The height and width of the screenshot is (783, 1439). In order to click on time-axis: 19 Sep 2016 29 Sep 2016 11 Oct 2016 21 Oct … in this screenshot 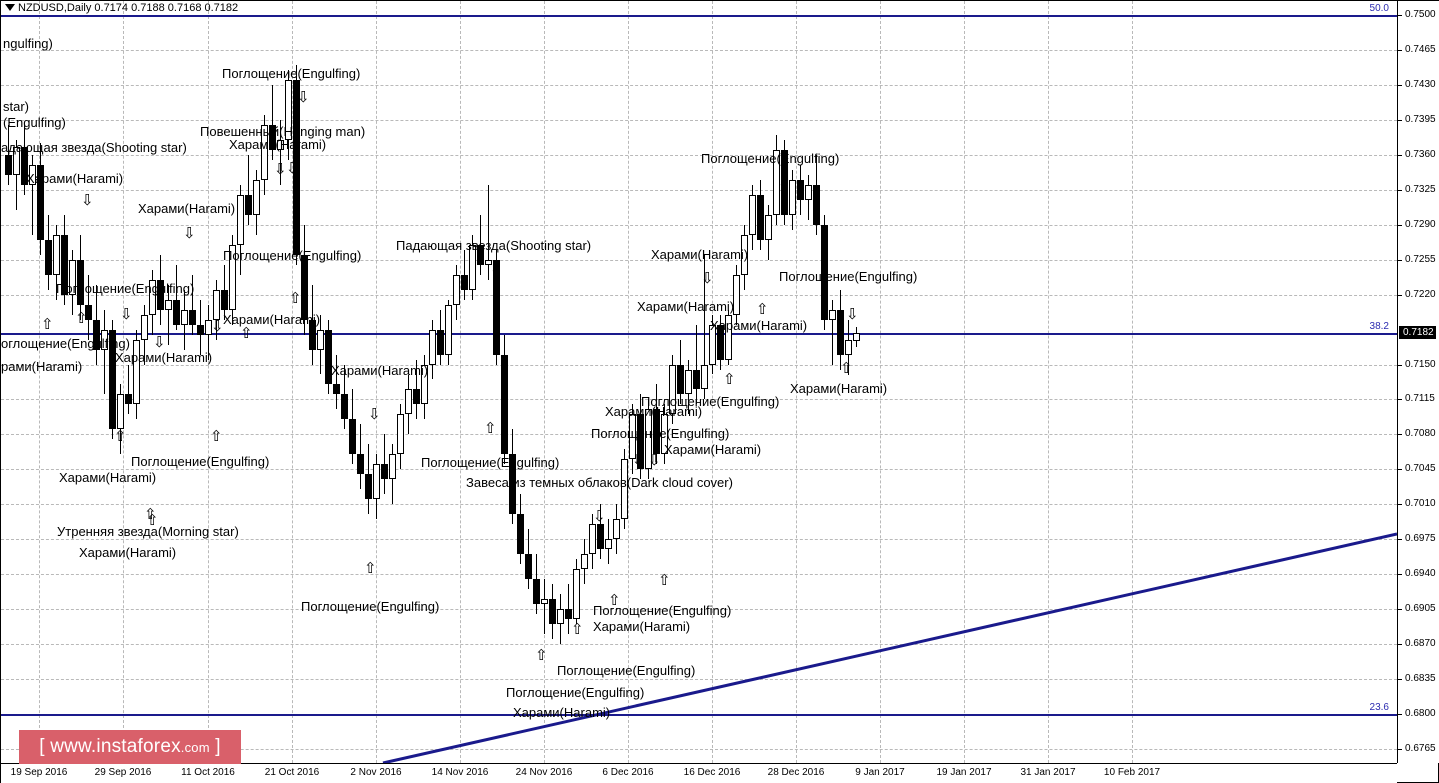, I will do `click(699, 773)`.